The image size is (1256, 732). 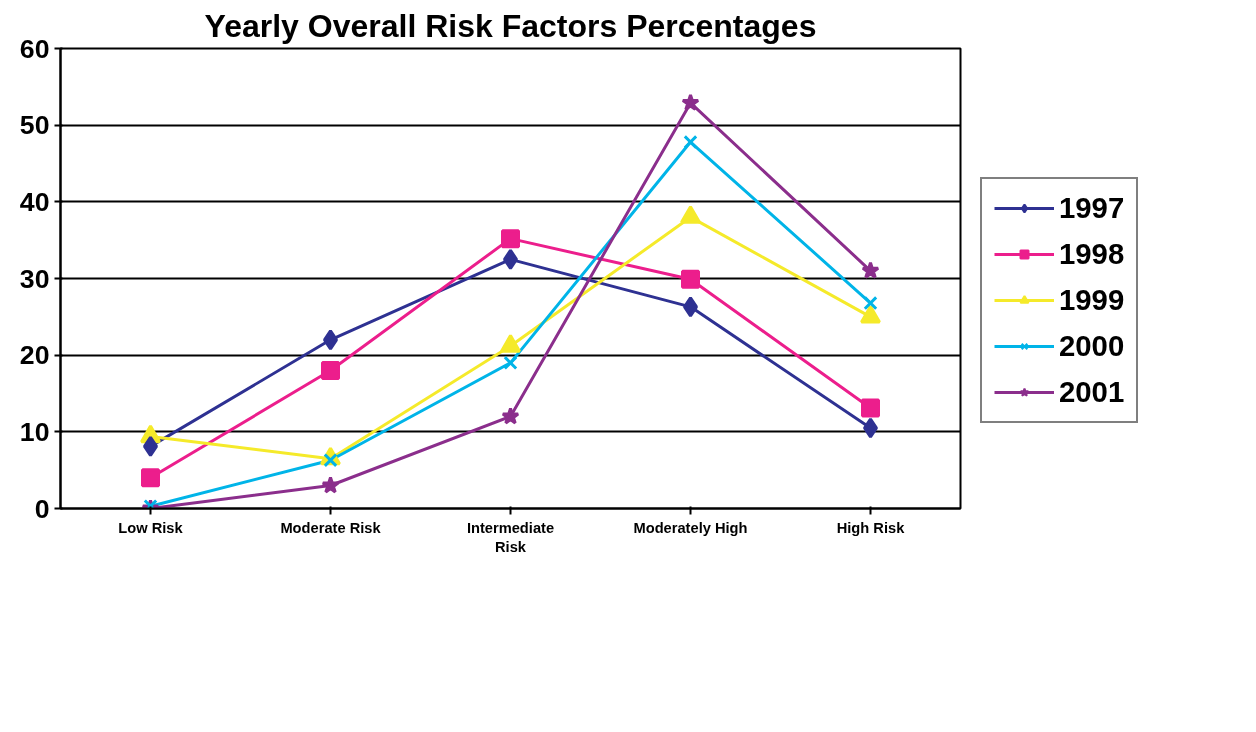 What do you see at coordinates (1092, 207) in the screenshot?
I see `legend-label: 1997` at bounding box center [1092, 207].